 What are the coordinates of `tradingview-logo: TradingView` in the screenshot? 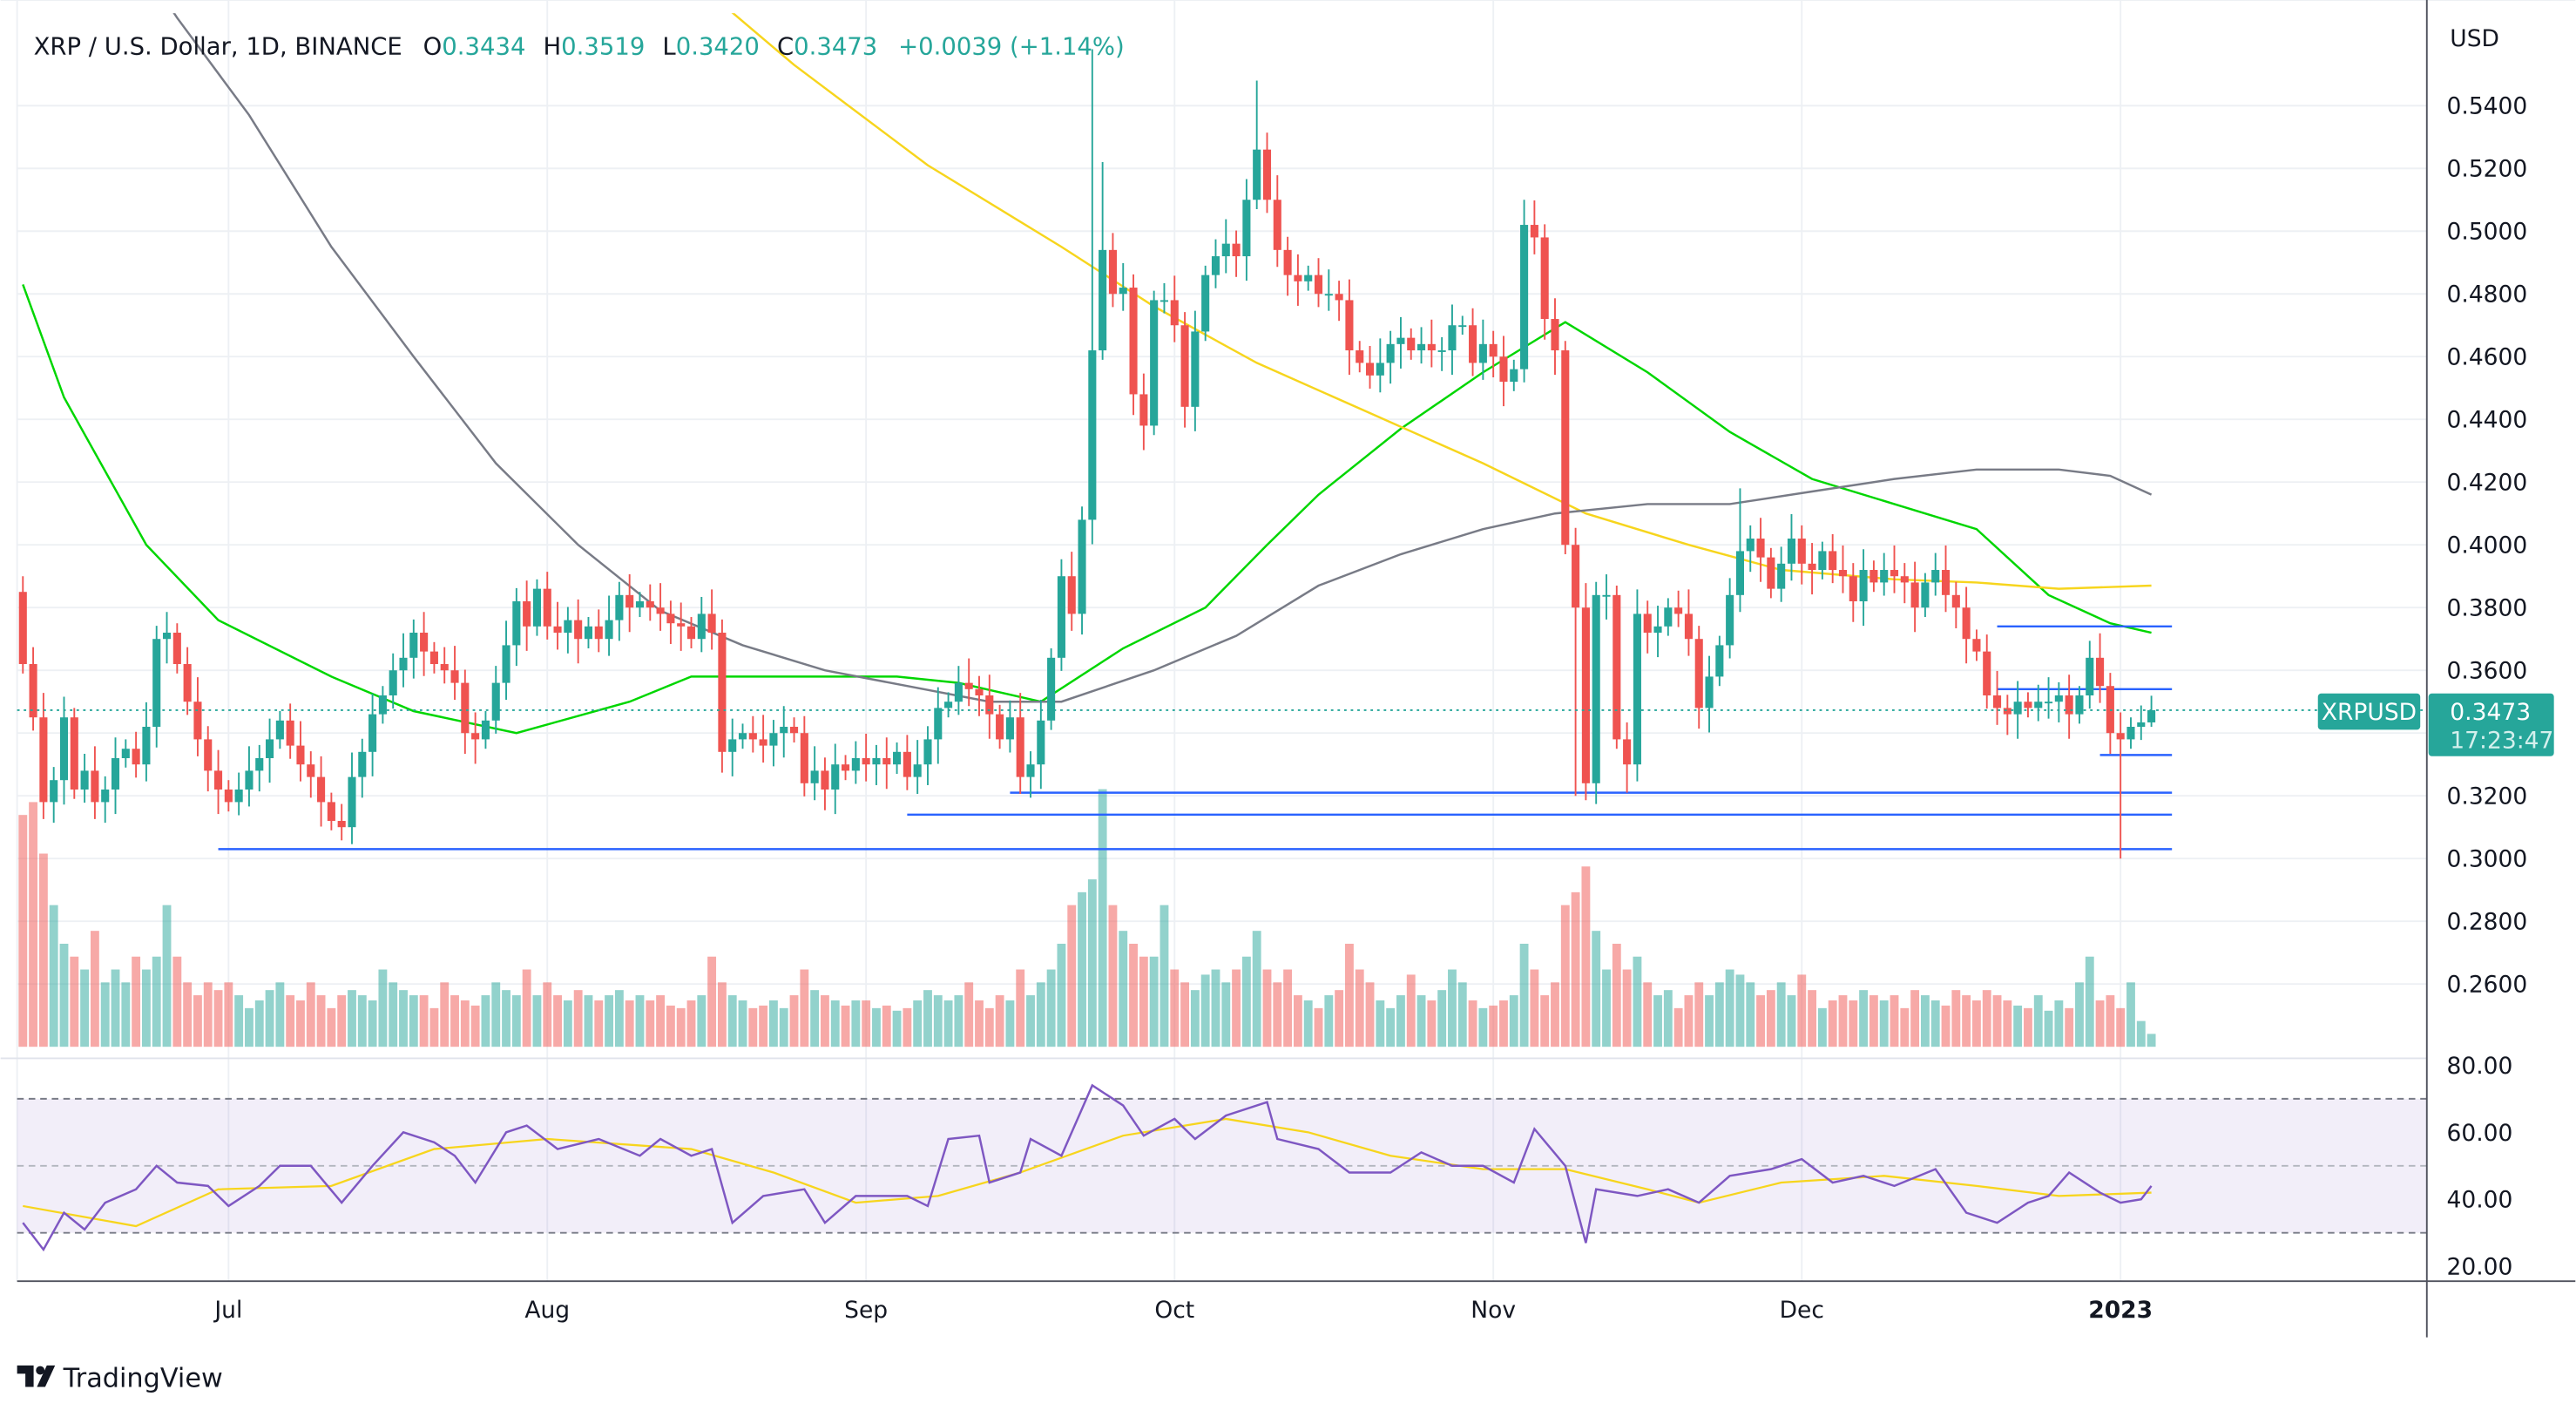 It's located at (120, 1378).